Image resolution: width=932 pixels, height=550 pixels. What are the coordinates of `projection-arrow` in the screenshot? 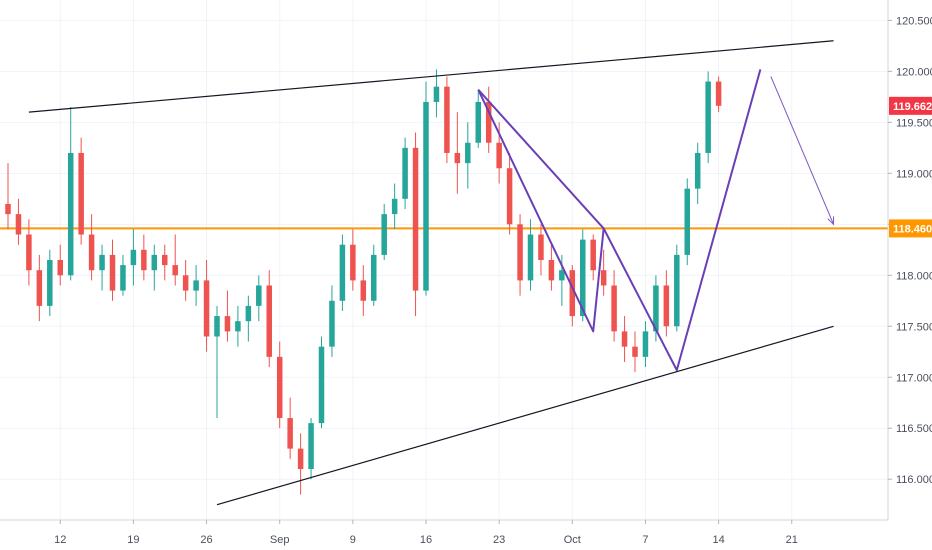 It's located at (802, 150).